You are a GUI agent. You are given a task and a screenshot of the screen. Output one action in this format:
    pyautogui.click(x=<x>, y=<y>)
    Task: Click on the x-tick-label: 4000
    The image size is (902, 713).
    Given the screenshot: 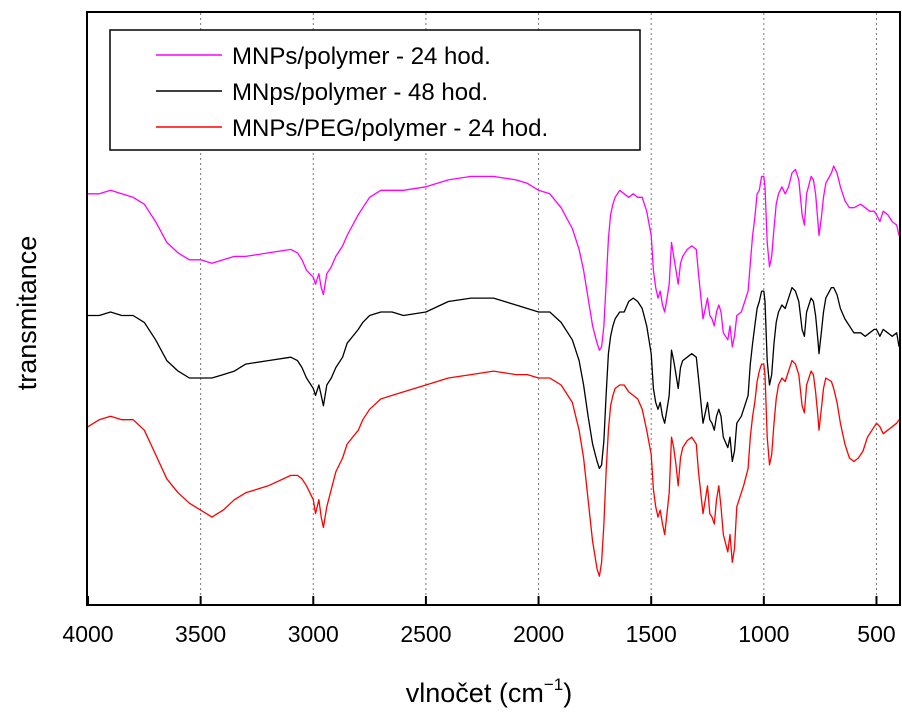 What is the action you would take?
    pyautogui.click(x=87, y=634)
    